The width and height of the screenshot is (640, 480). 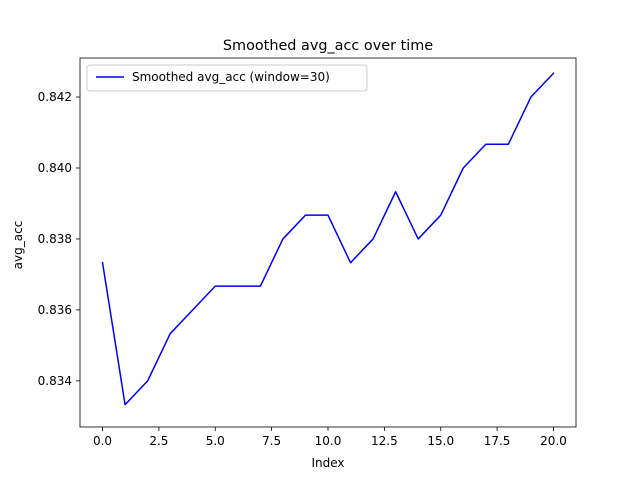 What do you see at coordinates (18, 245) in the screenshot?
I see `y-axis-label: avg_acc` at bounding box center [18, 245].